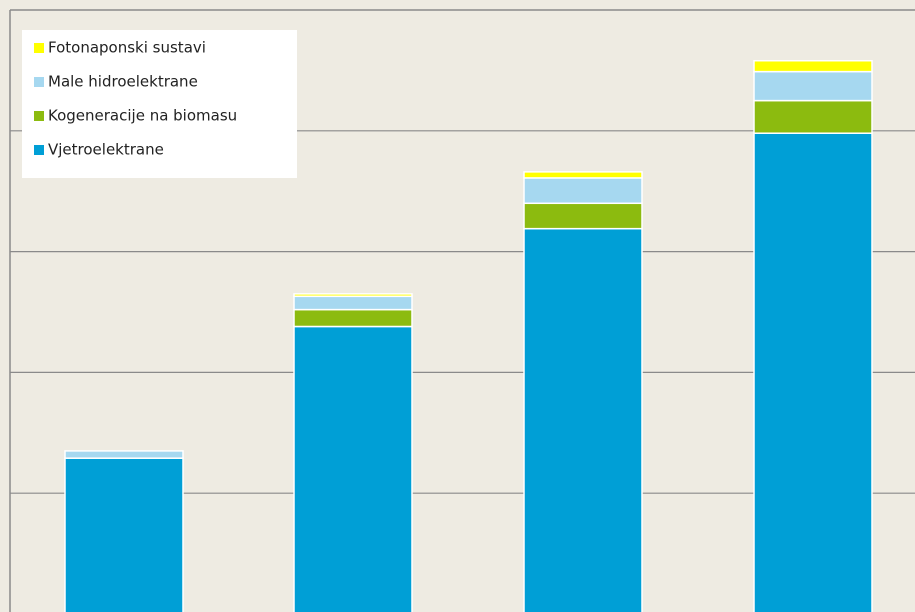  What do you see at coordinates (127, 48) in the screenshot?
I see `legend-label: Fotonaponski sustavi` at bounding box center [127, 48].